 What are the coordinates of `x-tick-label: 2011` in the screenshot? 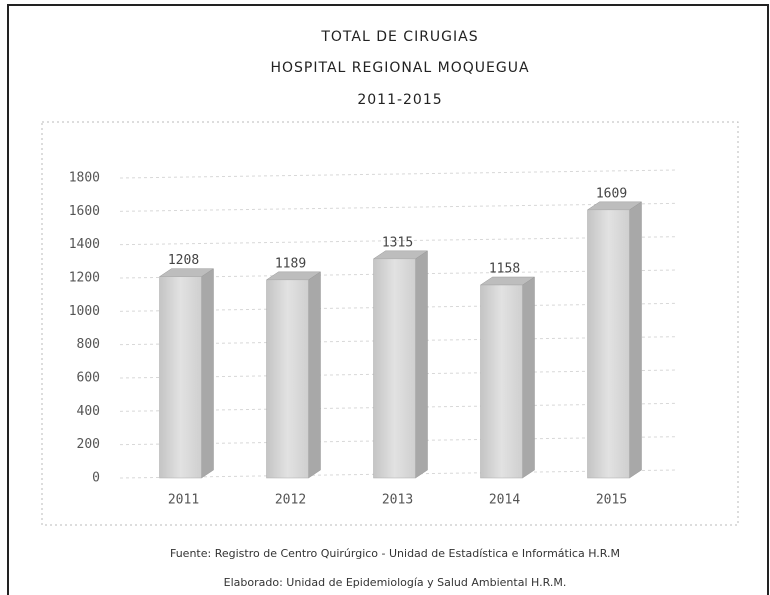 It's located at (183, 500).